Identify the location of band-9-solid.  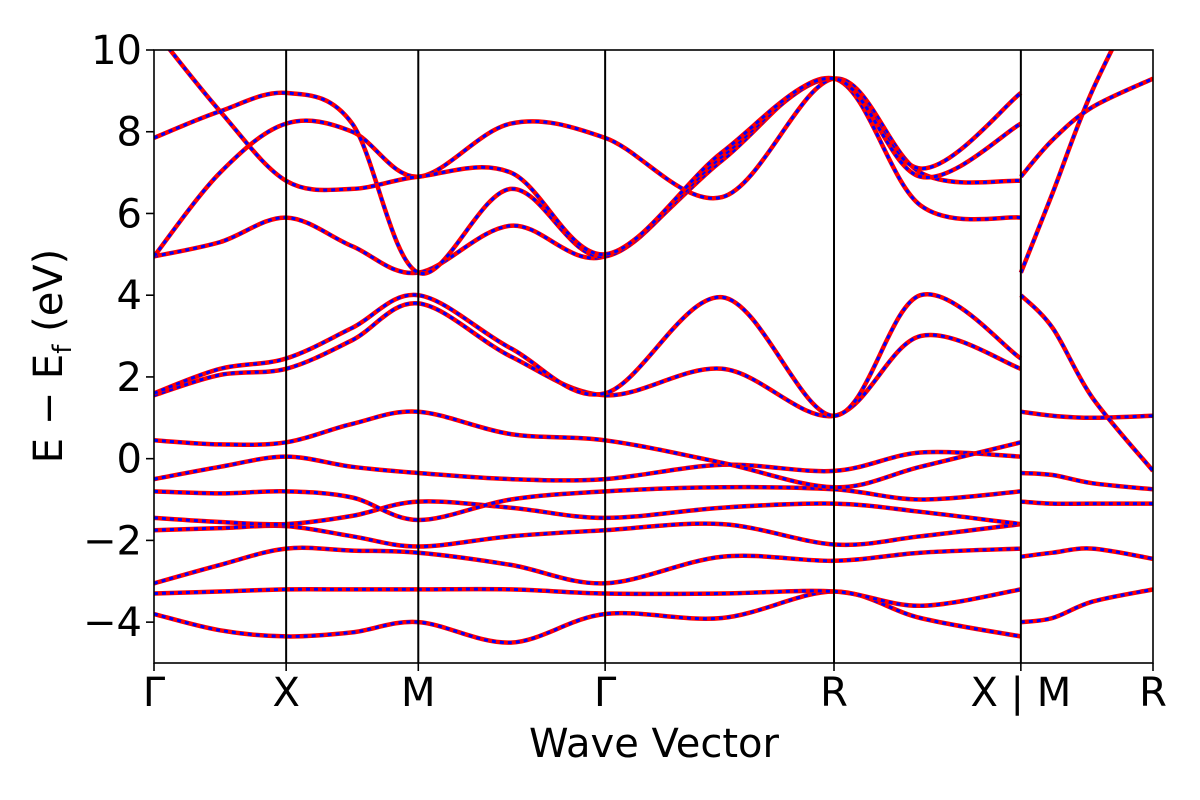
(588, 355).